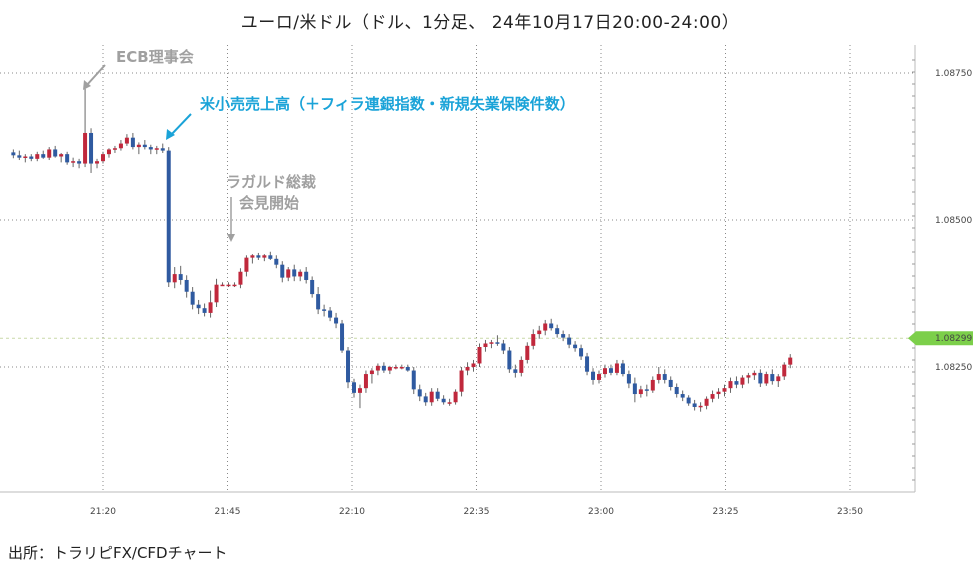  What do you see at coordinates (180, 125) in the screenshot?
I see `retail-sales-arrow` at bounding box center [180, 125].